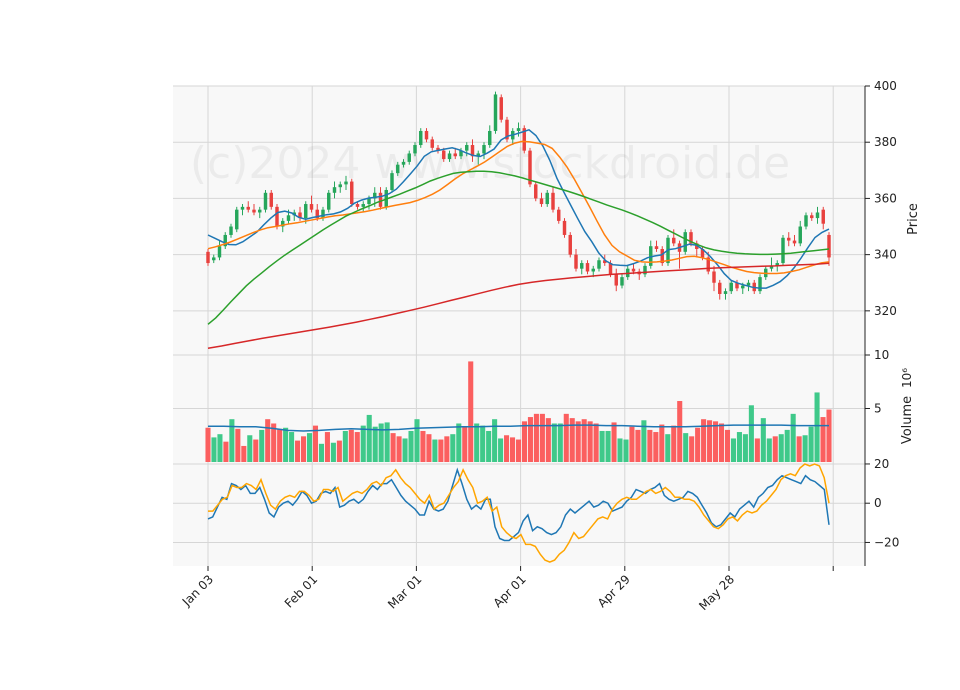  Describe the element at coordinates (885, 311) in the screenshot. I see `price-tick-label: 320` at that location.